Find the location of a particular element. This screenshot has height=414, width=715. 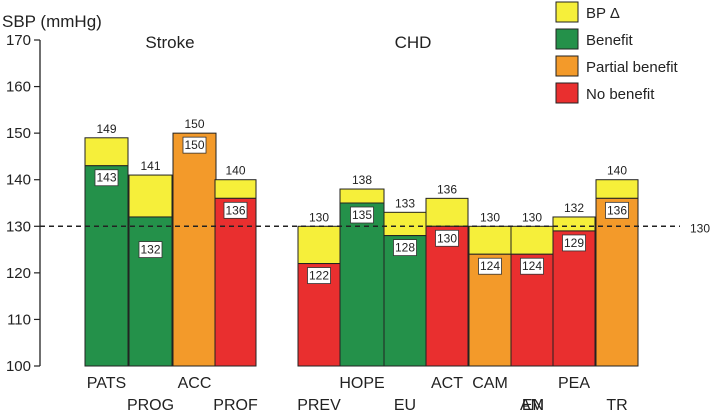

x-category-label: AM is located at coordinates (532, 405).